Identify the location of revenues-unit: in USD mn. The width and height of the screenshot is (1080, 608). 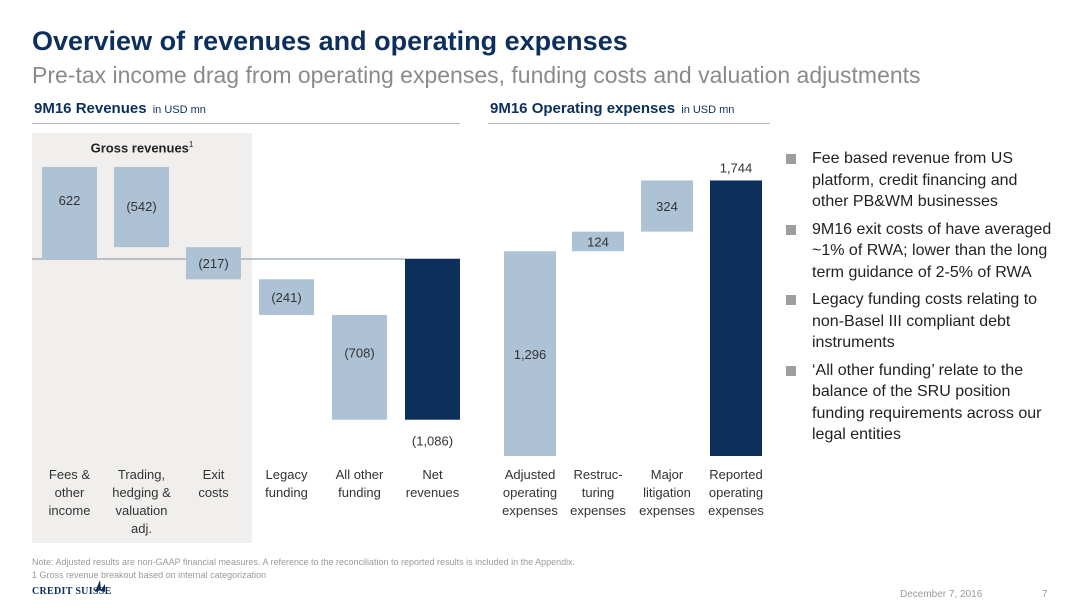
(179, 110).